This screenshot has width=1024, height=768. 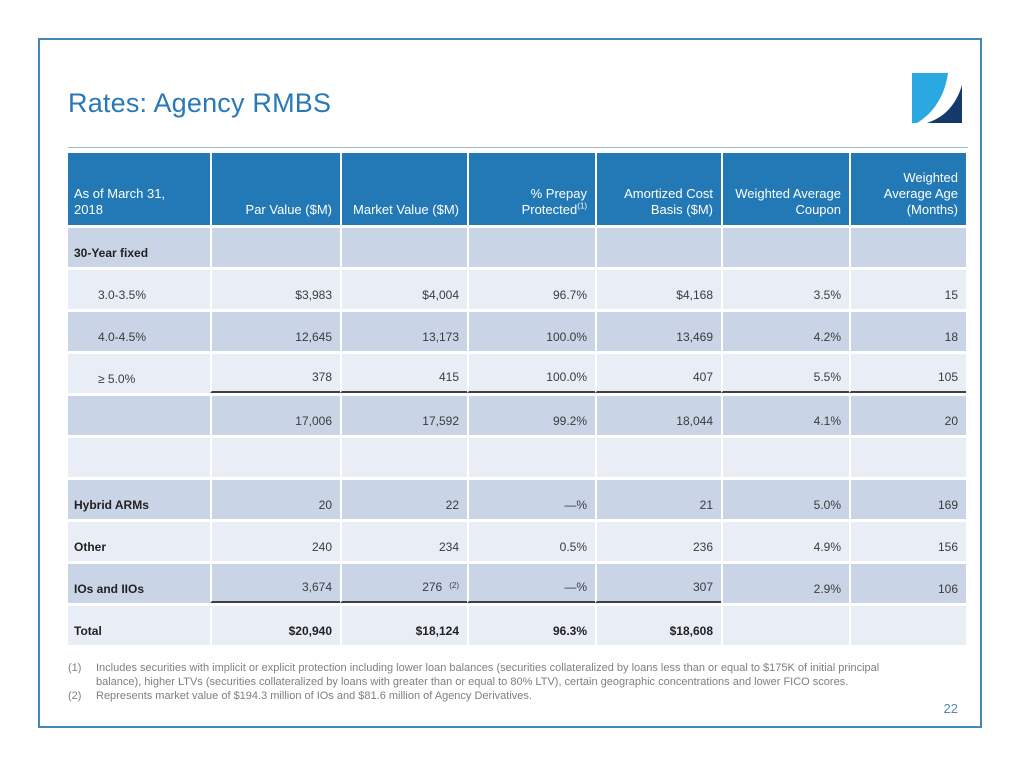 What do you see at coordinates (785, 582) in the screenshot?
I see `cell-value: 2.9%` at bounding box center [785, 582].